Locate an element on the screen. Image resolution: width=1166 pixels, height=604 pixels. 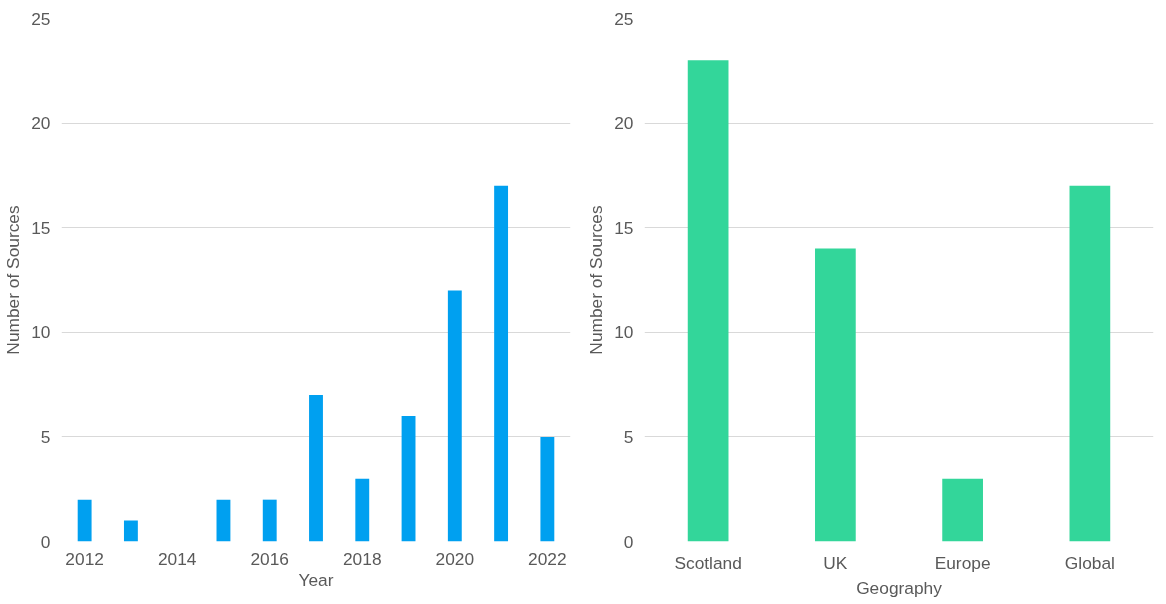
x-axis-title: Year is located at coordinates (316, 579).